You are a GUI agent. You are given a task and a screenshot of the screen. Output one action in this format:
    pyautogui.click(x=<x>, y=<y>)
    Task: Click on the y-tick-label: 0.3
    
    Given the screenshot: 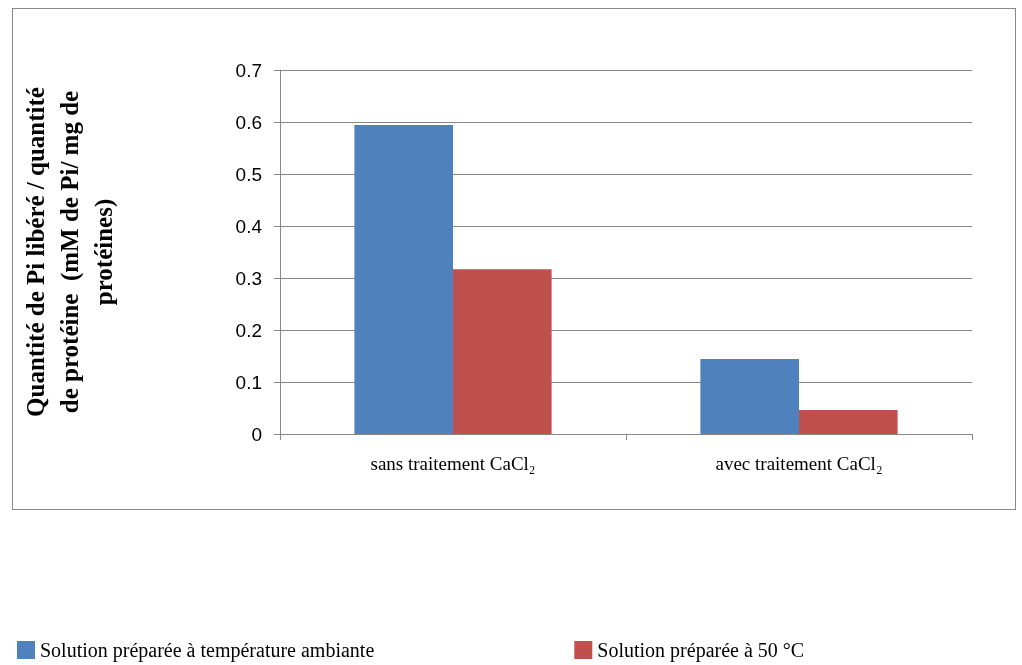 What is the action you would take?
    pyautogui.click(x=248, y=278)
    